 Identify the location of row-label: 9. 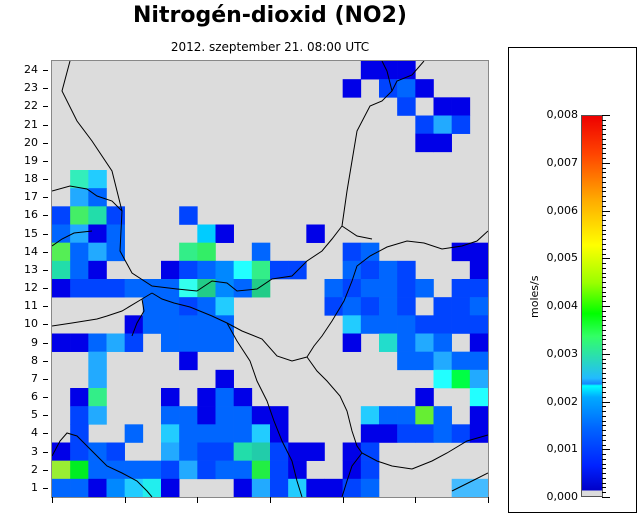
(34, 342).